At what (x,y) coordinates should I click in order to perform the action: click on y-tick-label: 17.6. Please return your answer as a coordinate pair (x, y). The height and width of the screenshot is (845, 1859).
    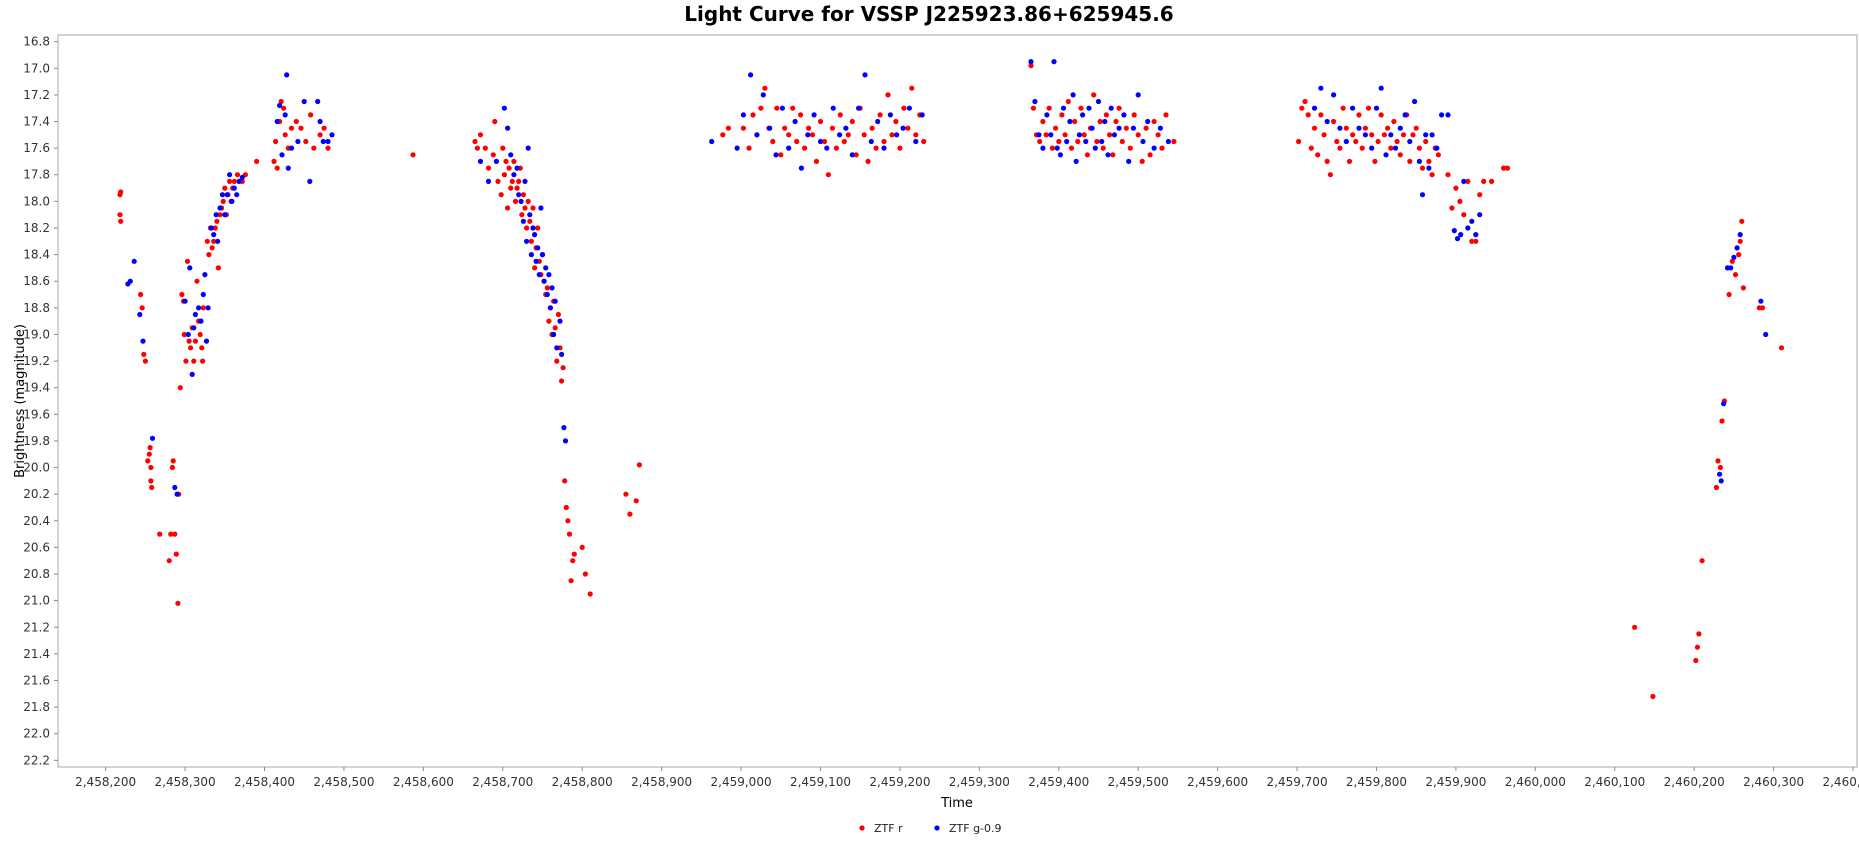
    Looking at the image, I should click on (36, 148).